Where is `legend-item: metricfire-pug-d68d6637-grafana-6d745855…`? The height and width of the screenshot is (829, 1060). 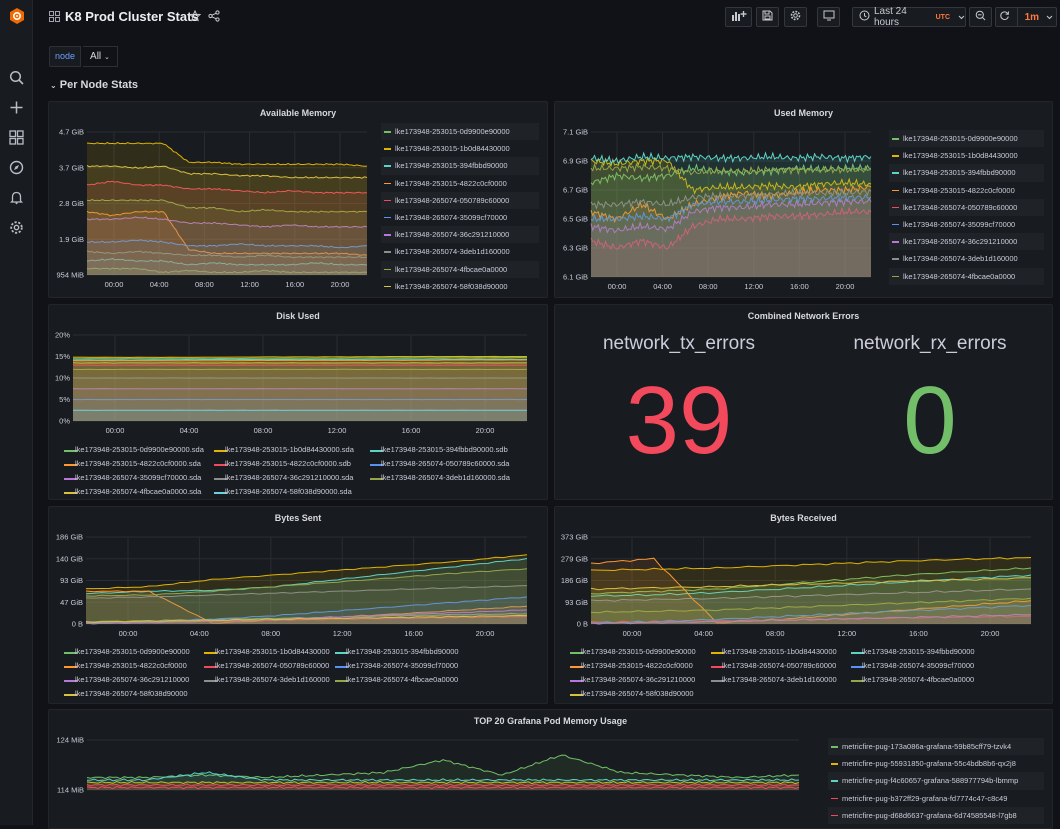
legend-item: metricfire-pug-d68d6637-grafana-6d745855… is located at coordinates (936, 815).